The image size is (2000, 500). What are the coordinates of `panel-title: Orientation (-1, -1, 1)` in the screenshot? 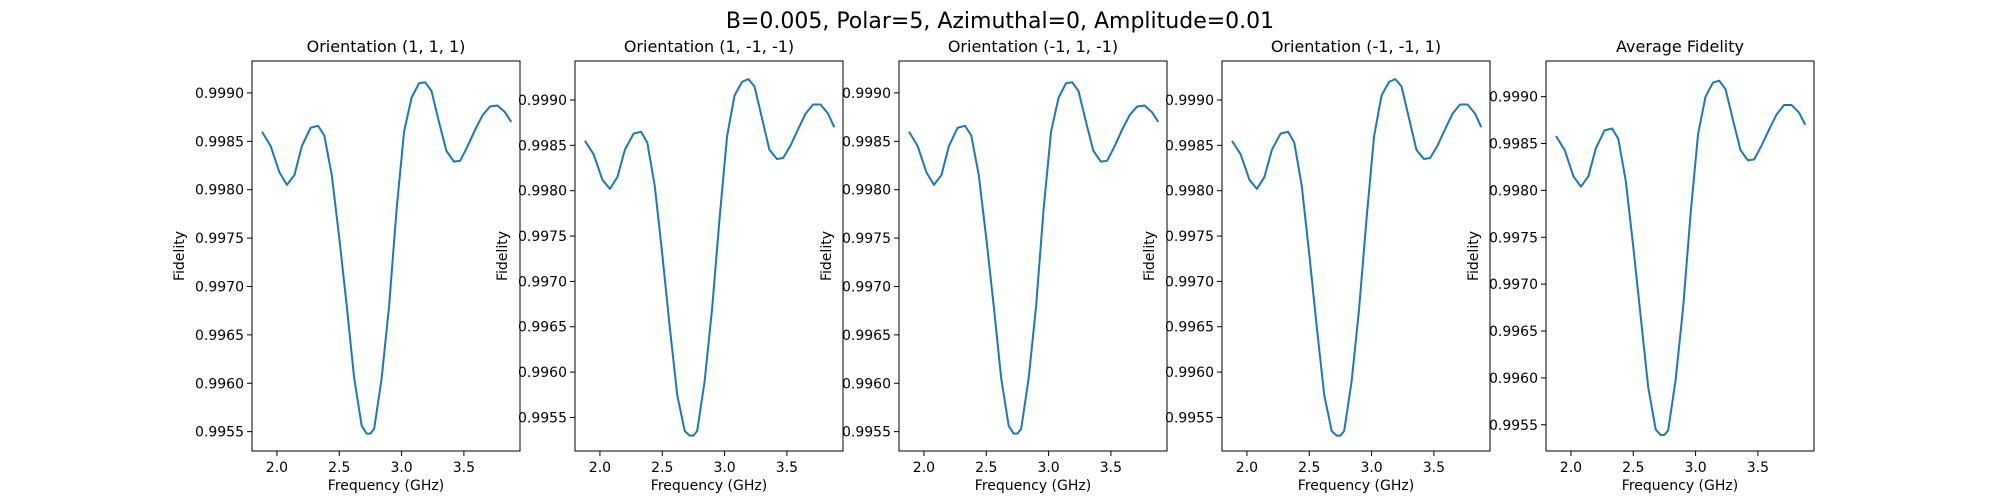 It's located at (1356, 46).